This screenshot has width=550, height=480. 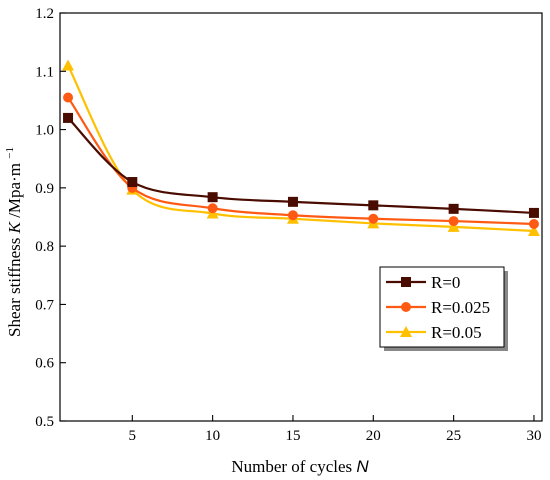 I want to click on y-axis-unit: /Mpa·m, so click(x=14, y=190).